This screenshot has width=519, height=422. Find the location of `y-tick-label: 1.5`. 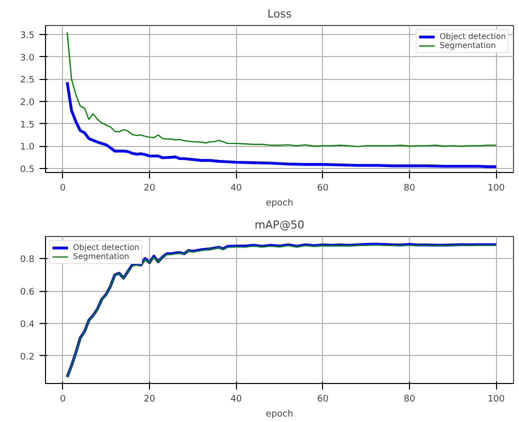

y-tick-label: 1.5 is located at coordinates (27, 125).